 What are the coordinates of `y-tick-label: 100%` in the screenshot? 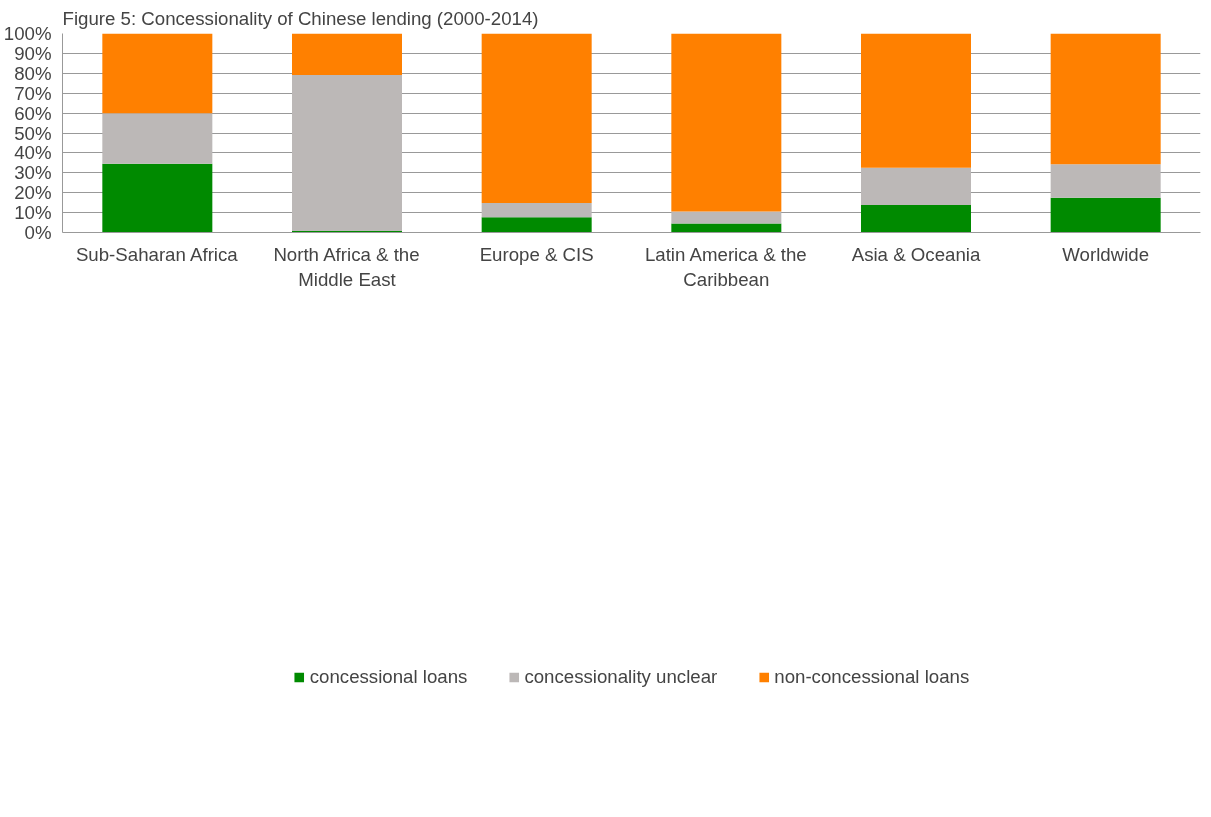 It's located at (27, 33).